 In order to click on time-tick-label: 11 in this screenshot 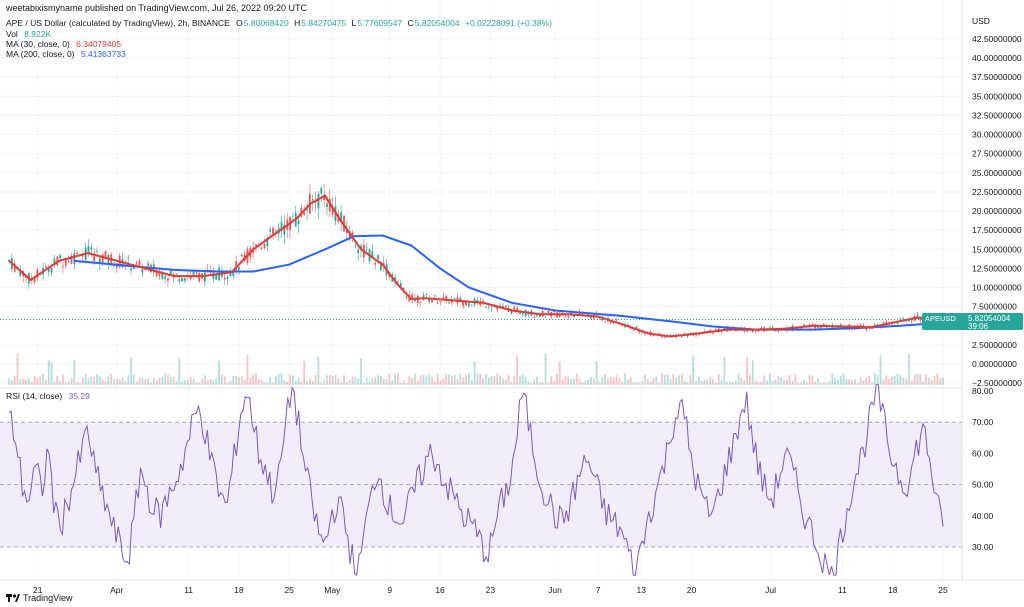, I will do `click(188, 590)`.